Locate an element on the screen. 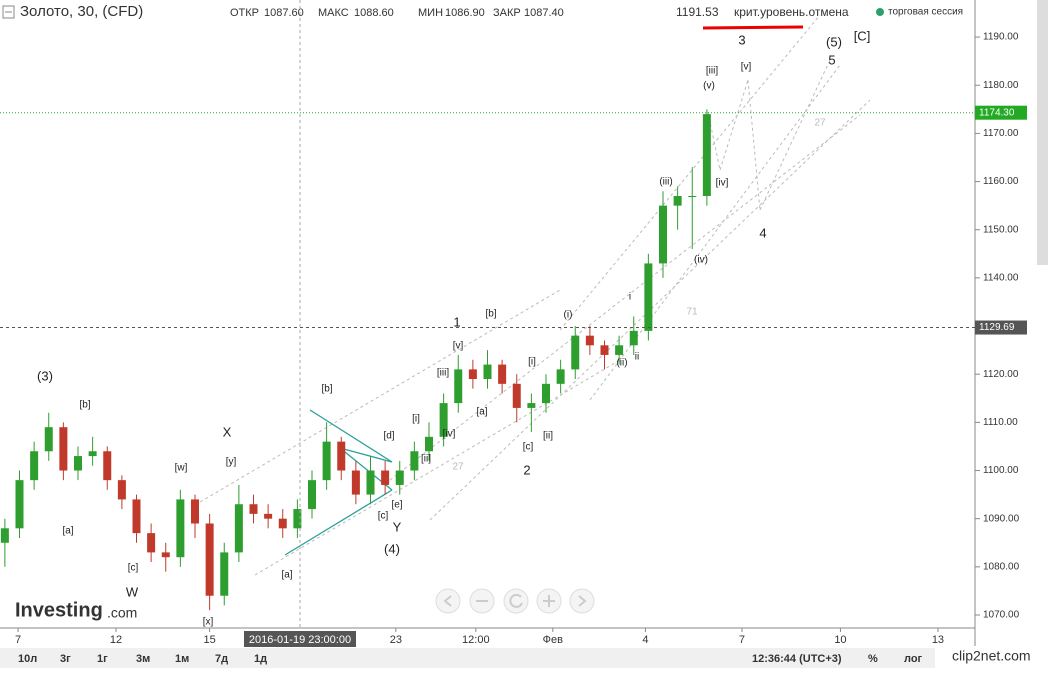 Image resolution: width=1048 pixels, height=673 pixels. y-tick-label: 1150.00 is located at coordinates (1001, 229).